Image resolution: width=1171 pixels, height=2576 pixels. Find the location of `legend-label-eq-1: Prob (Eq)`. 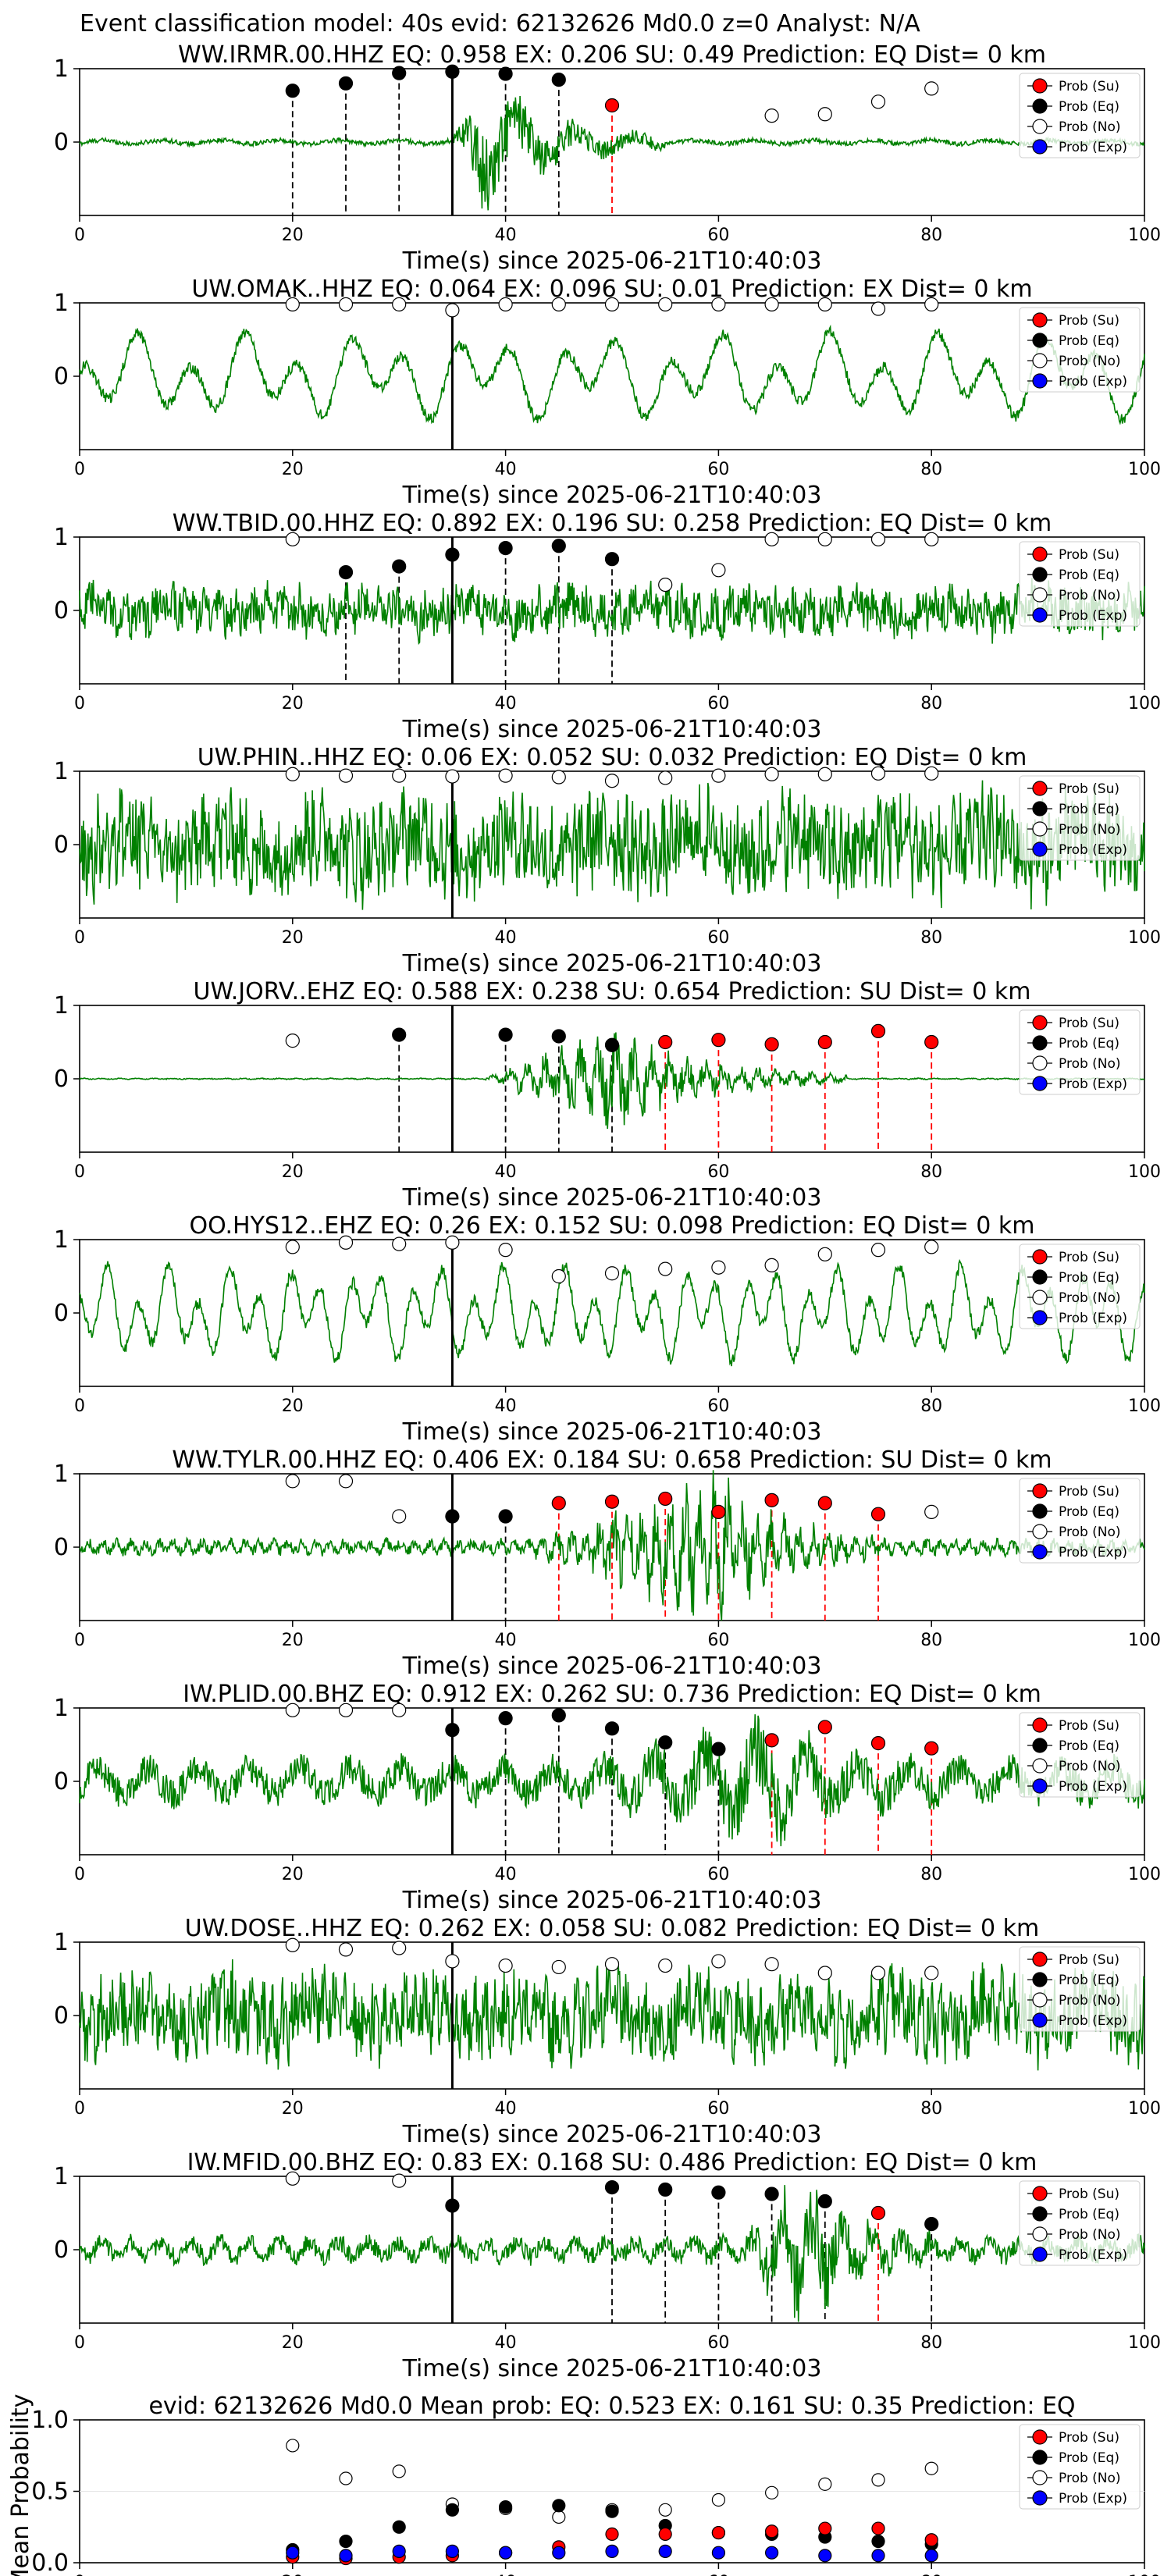

legend-label-eq-1: Prob (Eq) is located at coordinates (1089, 341).